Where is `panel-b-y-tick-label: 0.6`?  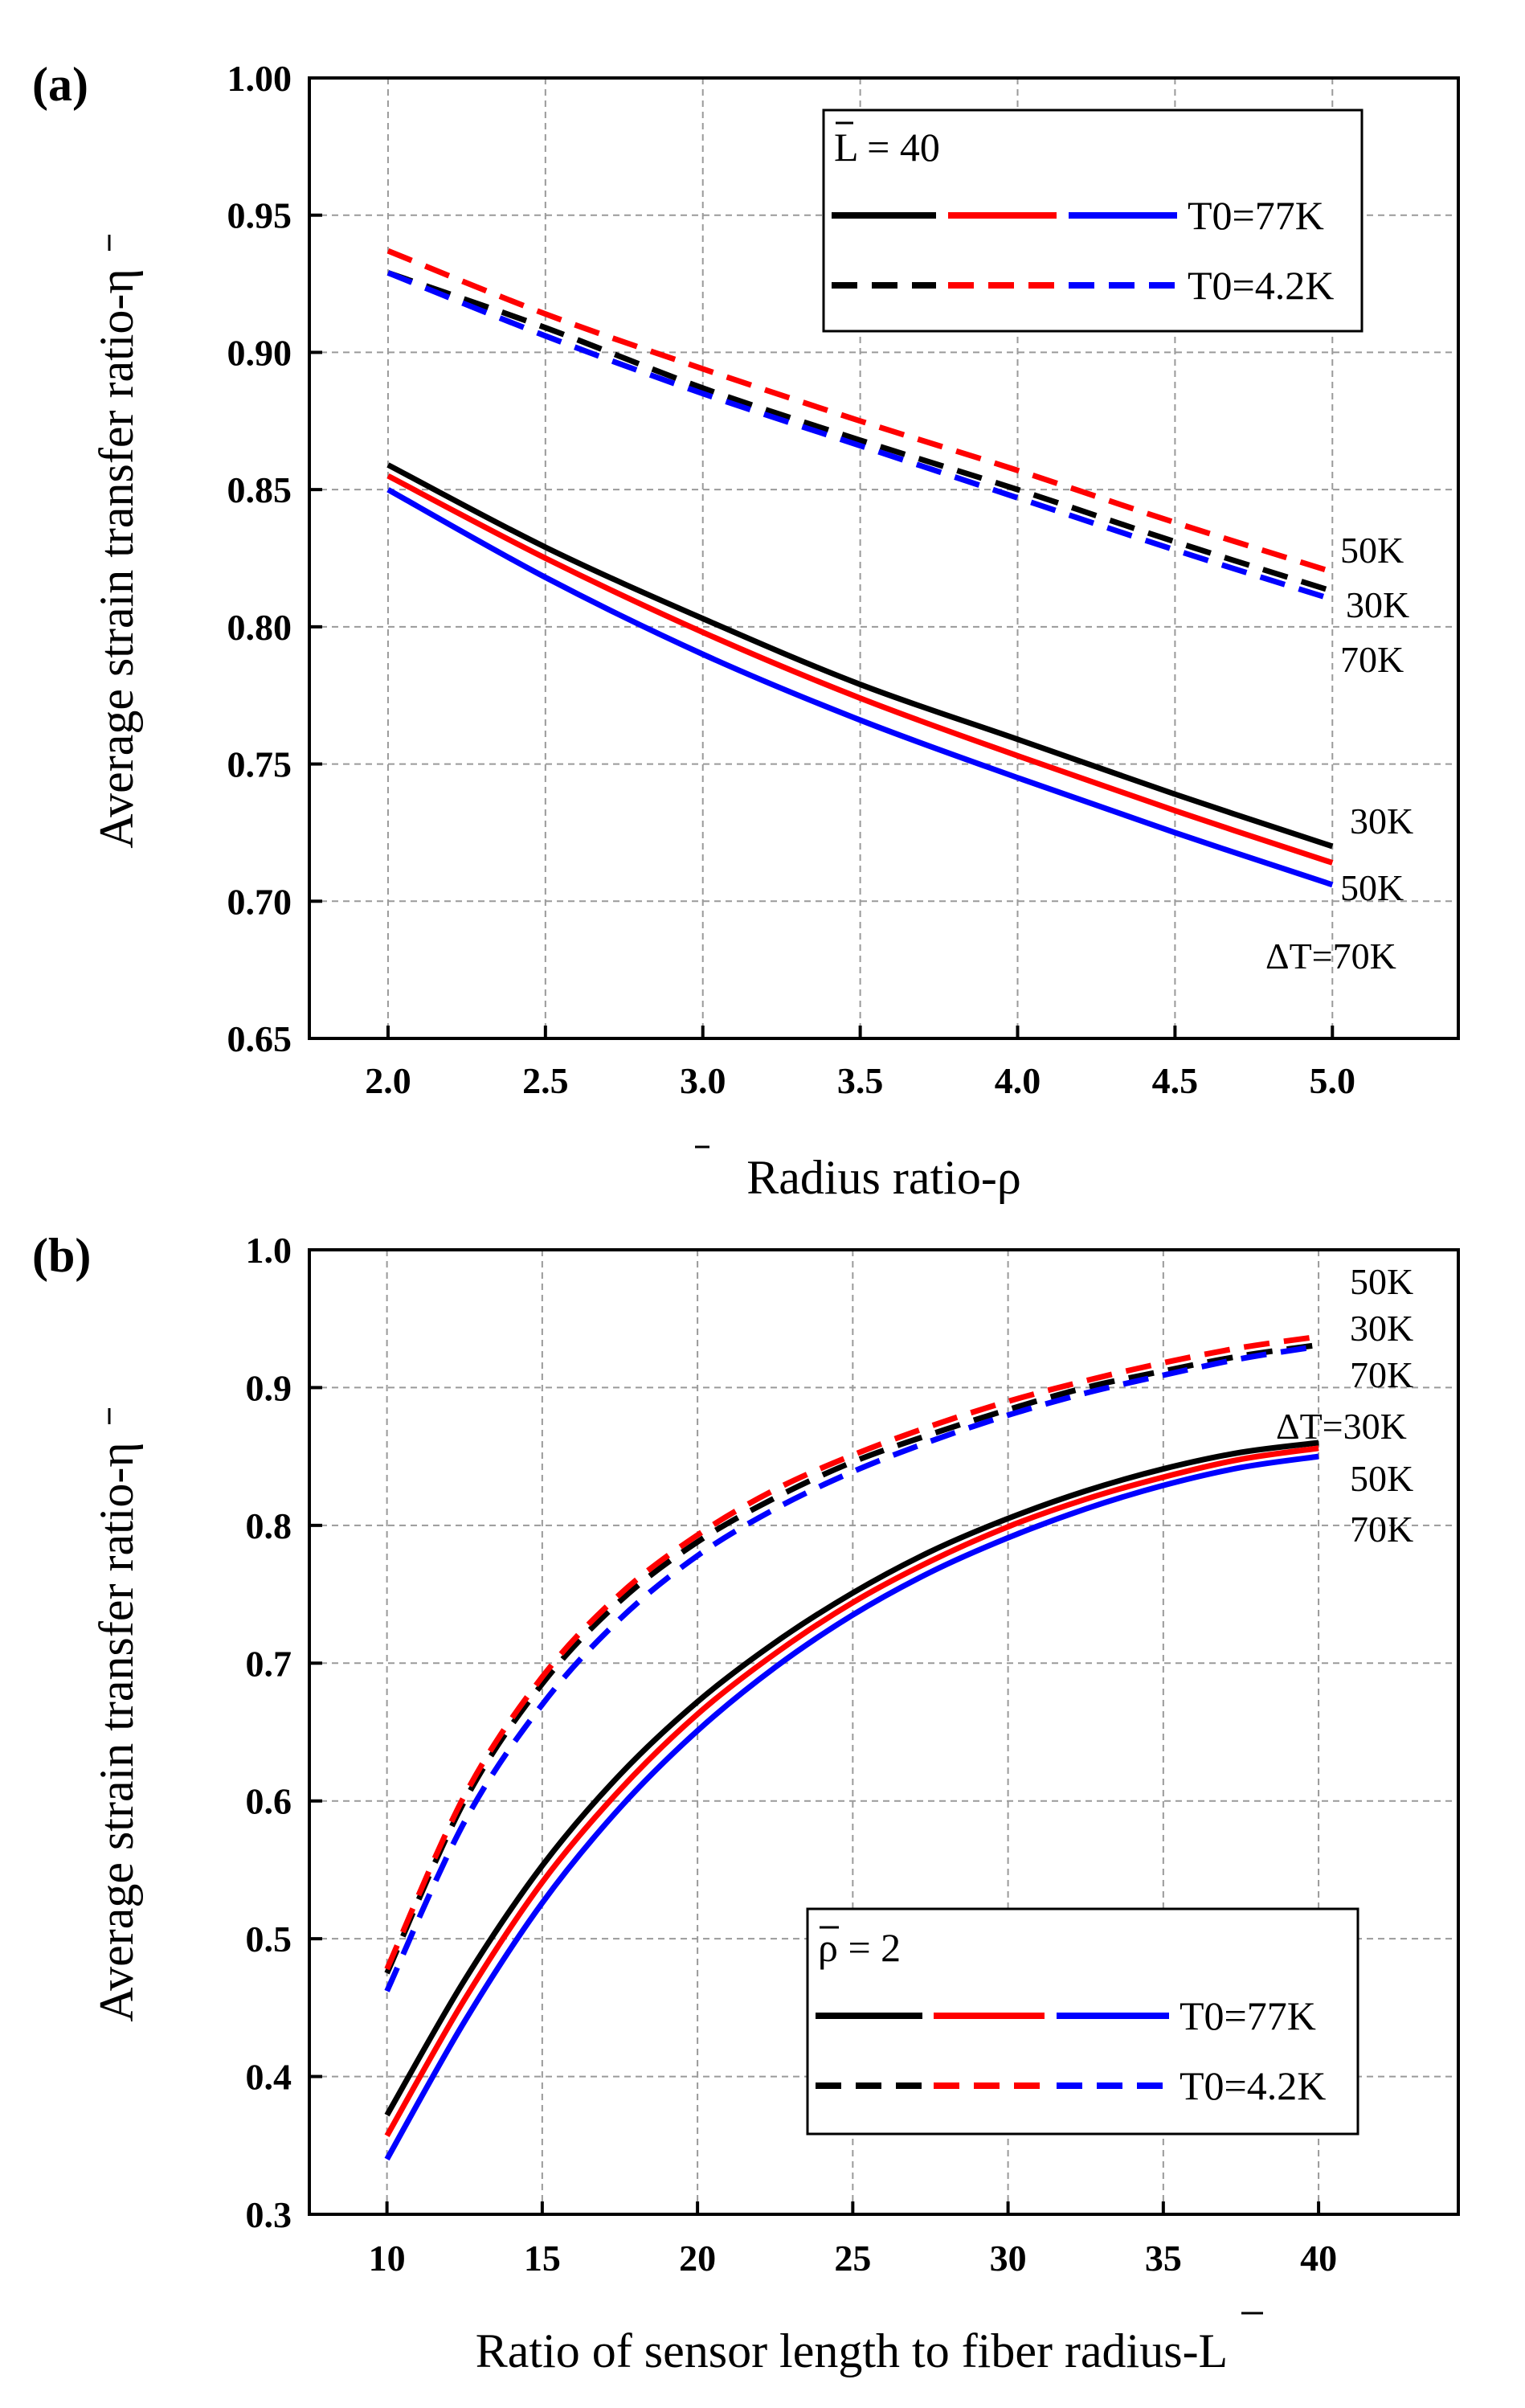 panel-b-y-tick-label: 0.6 is located at coordinates (269, 1801).